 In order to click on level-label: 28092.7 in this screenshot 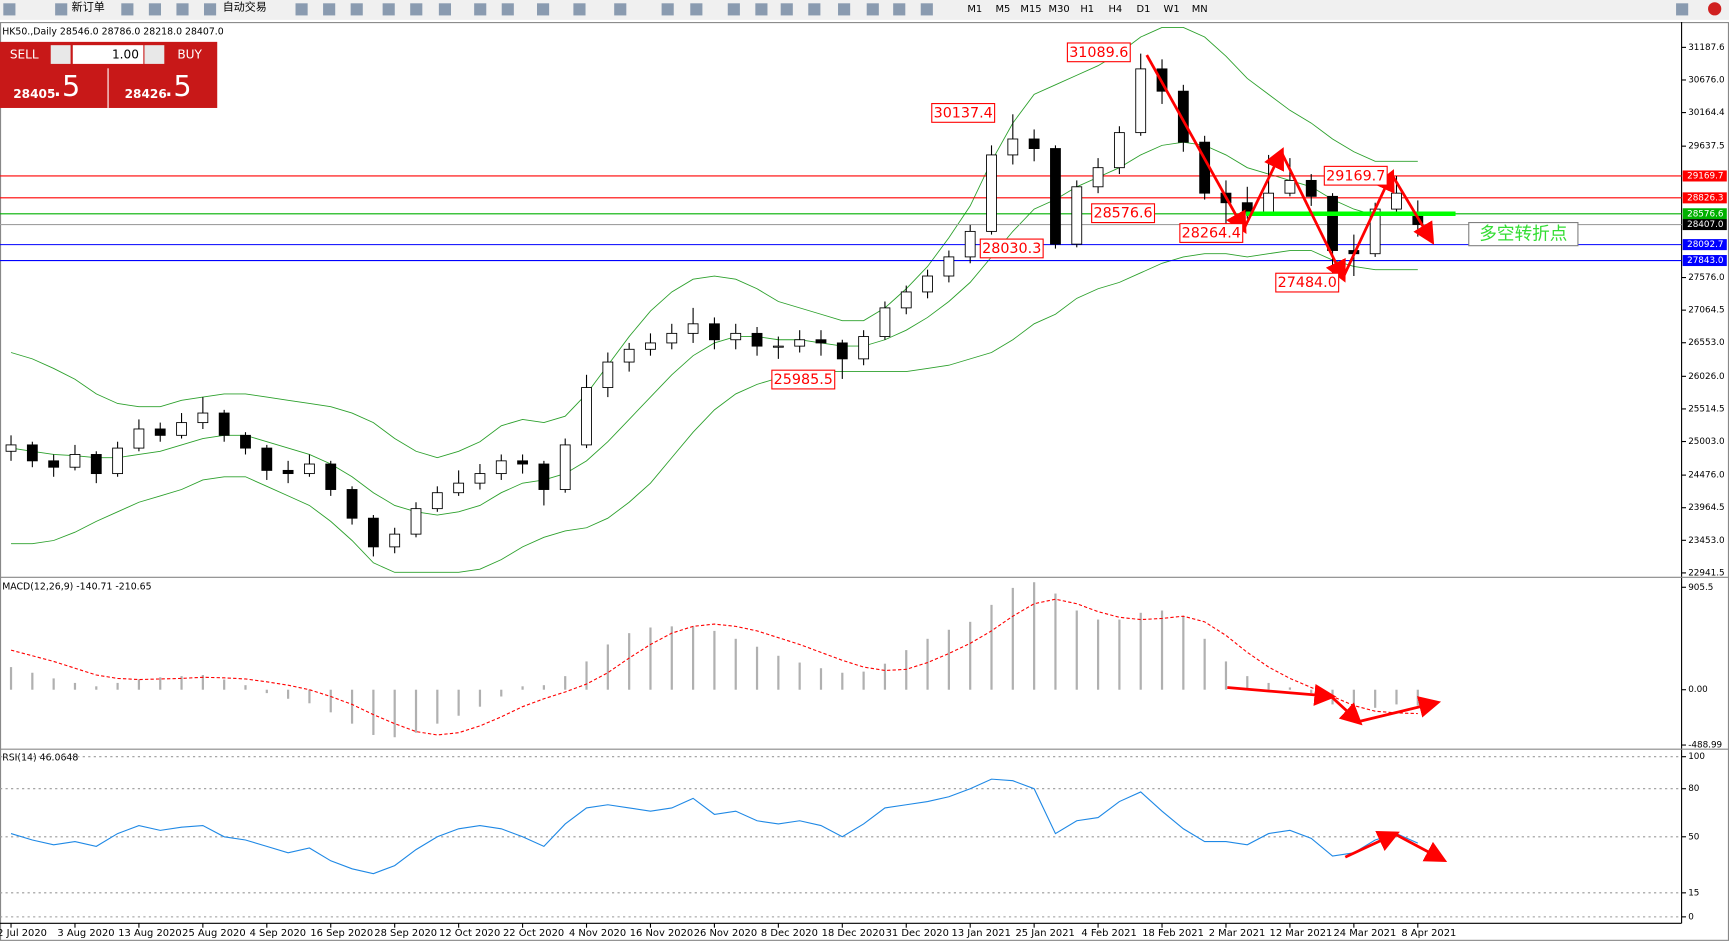, I will do `click(1705, 245)`.